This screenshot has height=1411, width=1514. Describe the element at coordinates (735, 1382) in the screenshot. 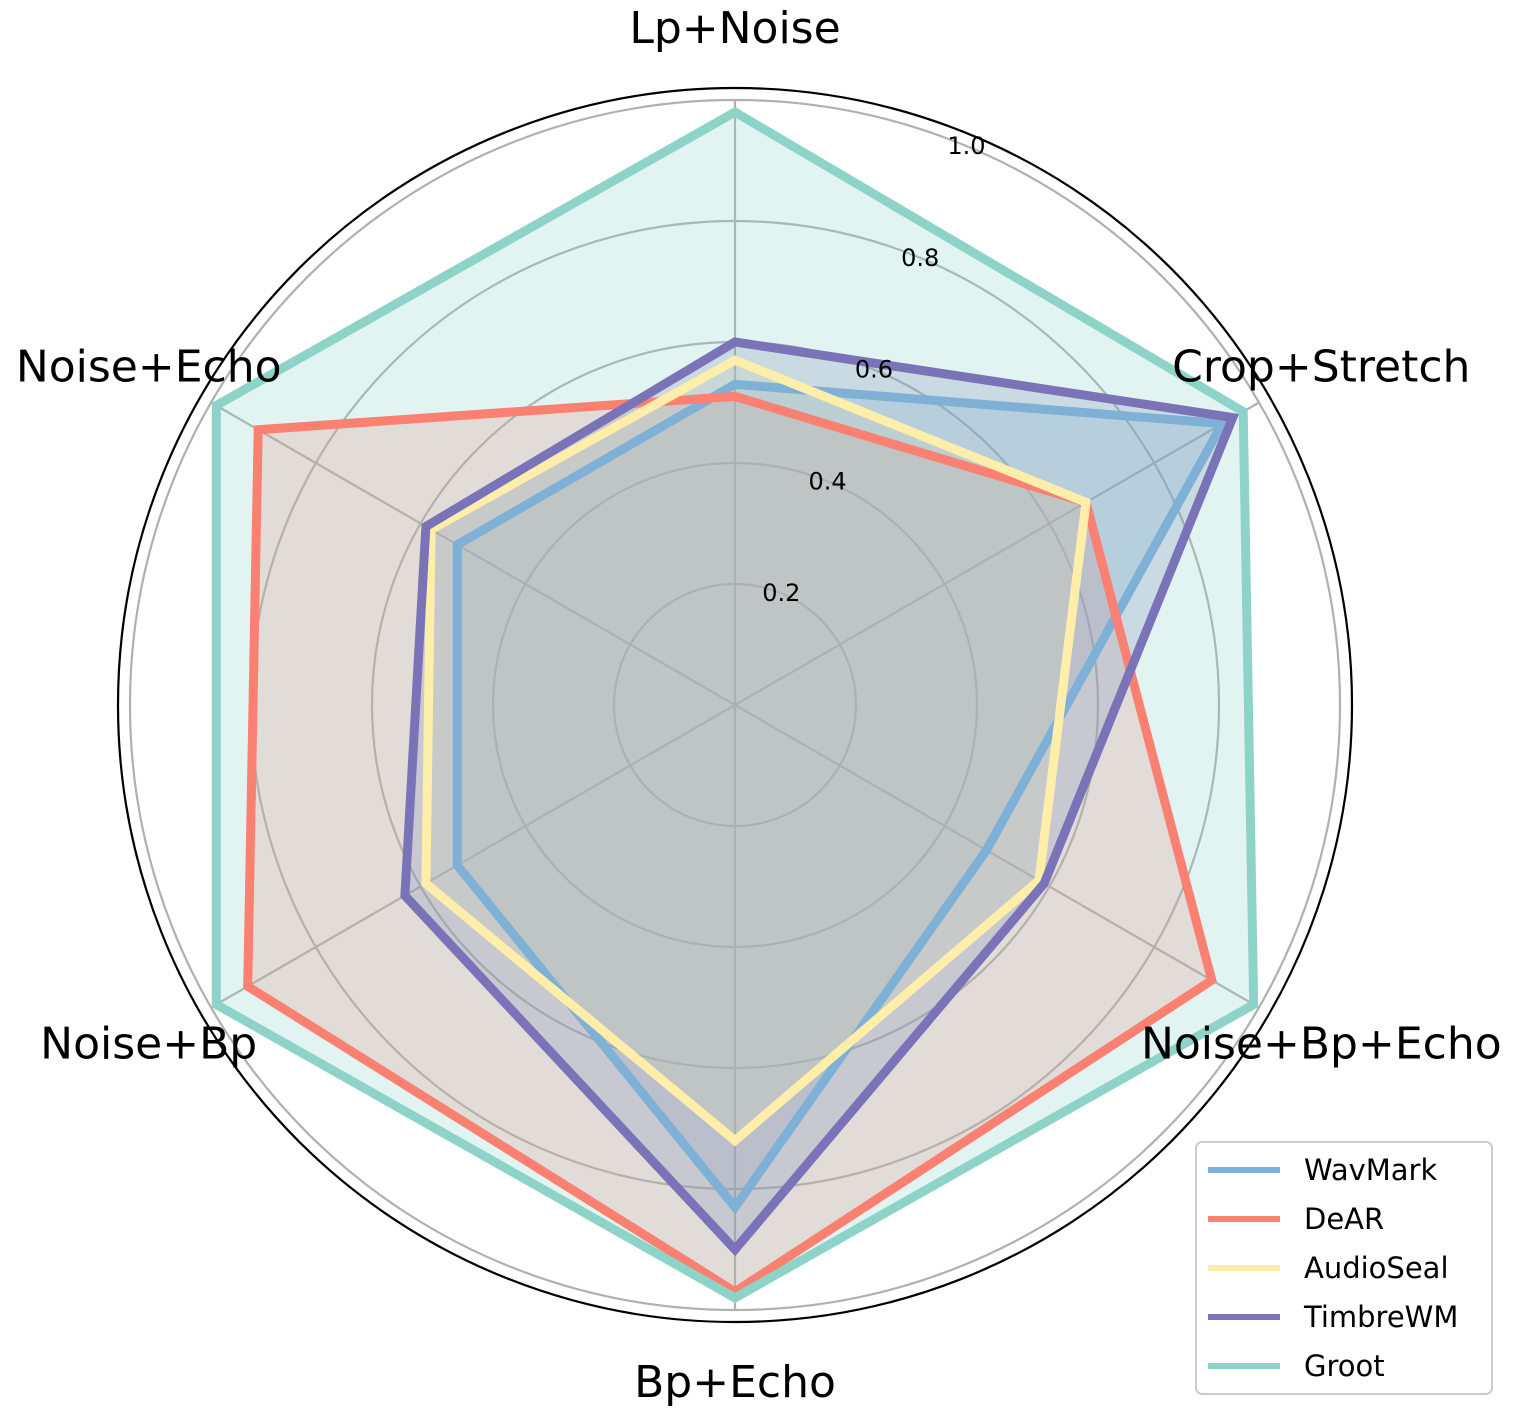

I see `category-label-bp-echo: Bp+Echo` at that location.